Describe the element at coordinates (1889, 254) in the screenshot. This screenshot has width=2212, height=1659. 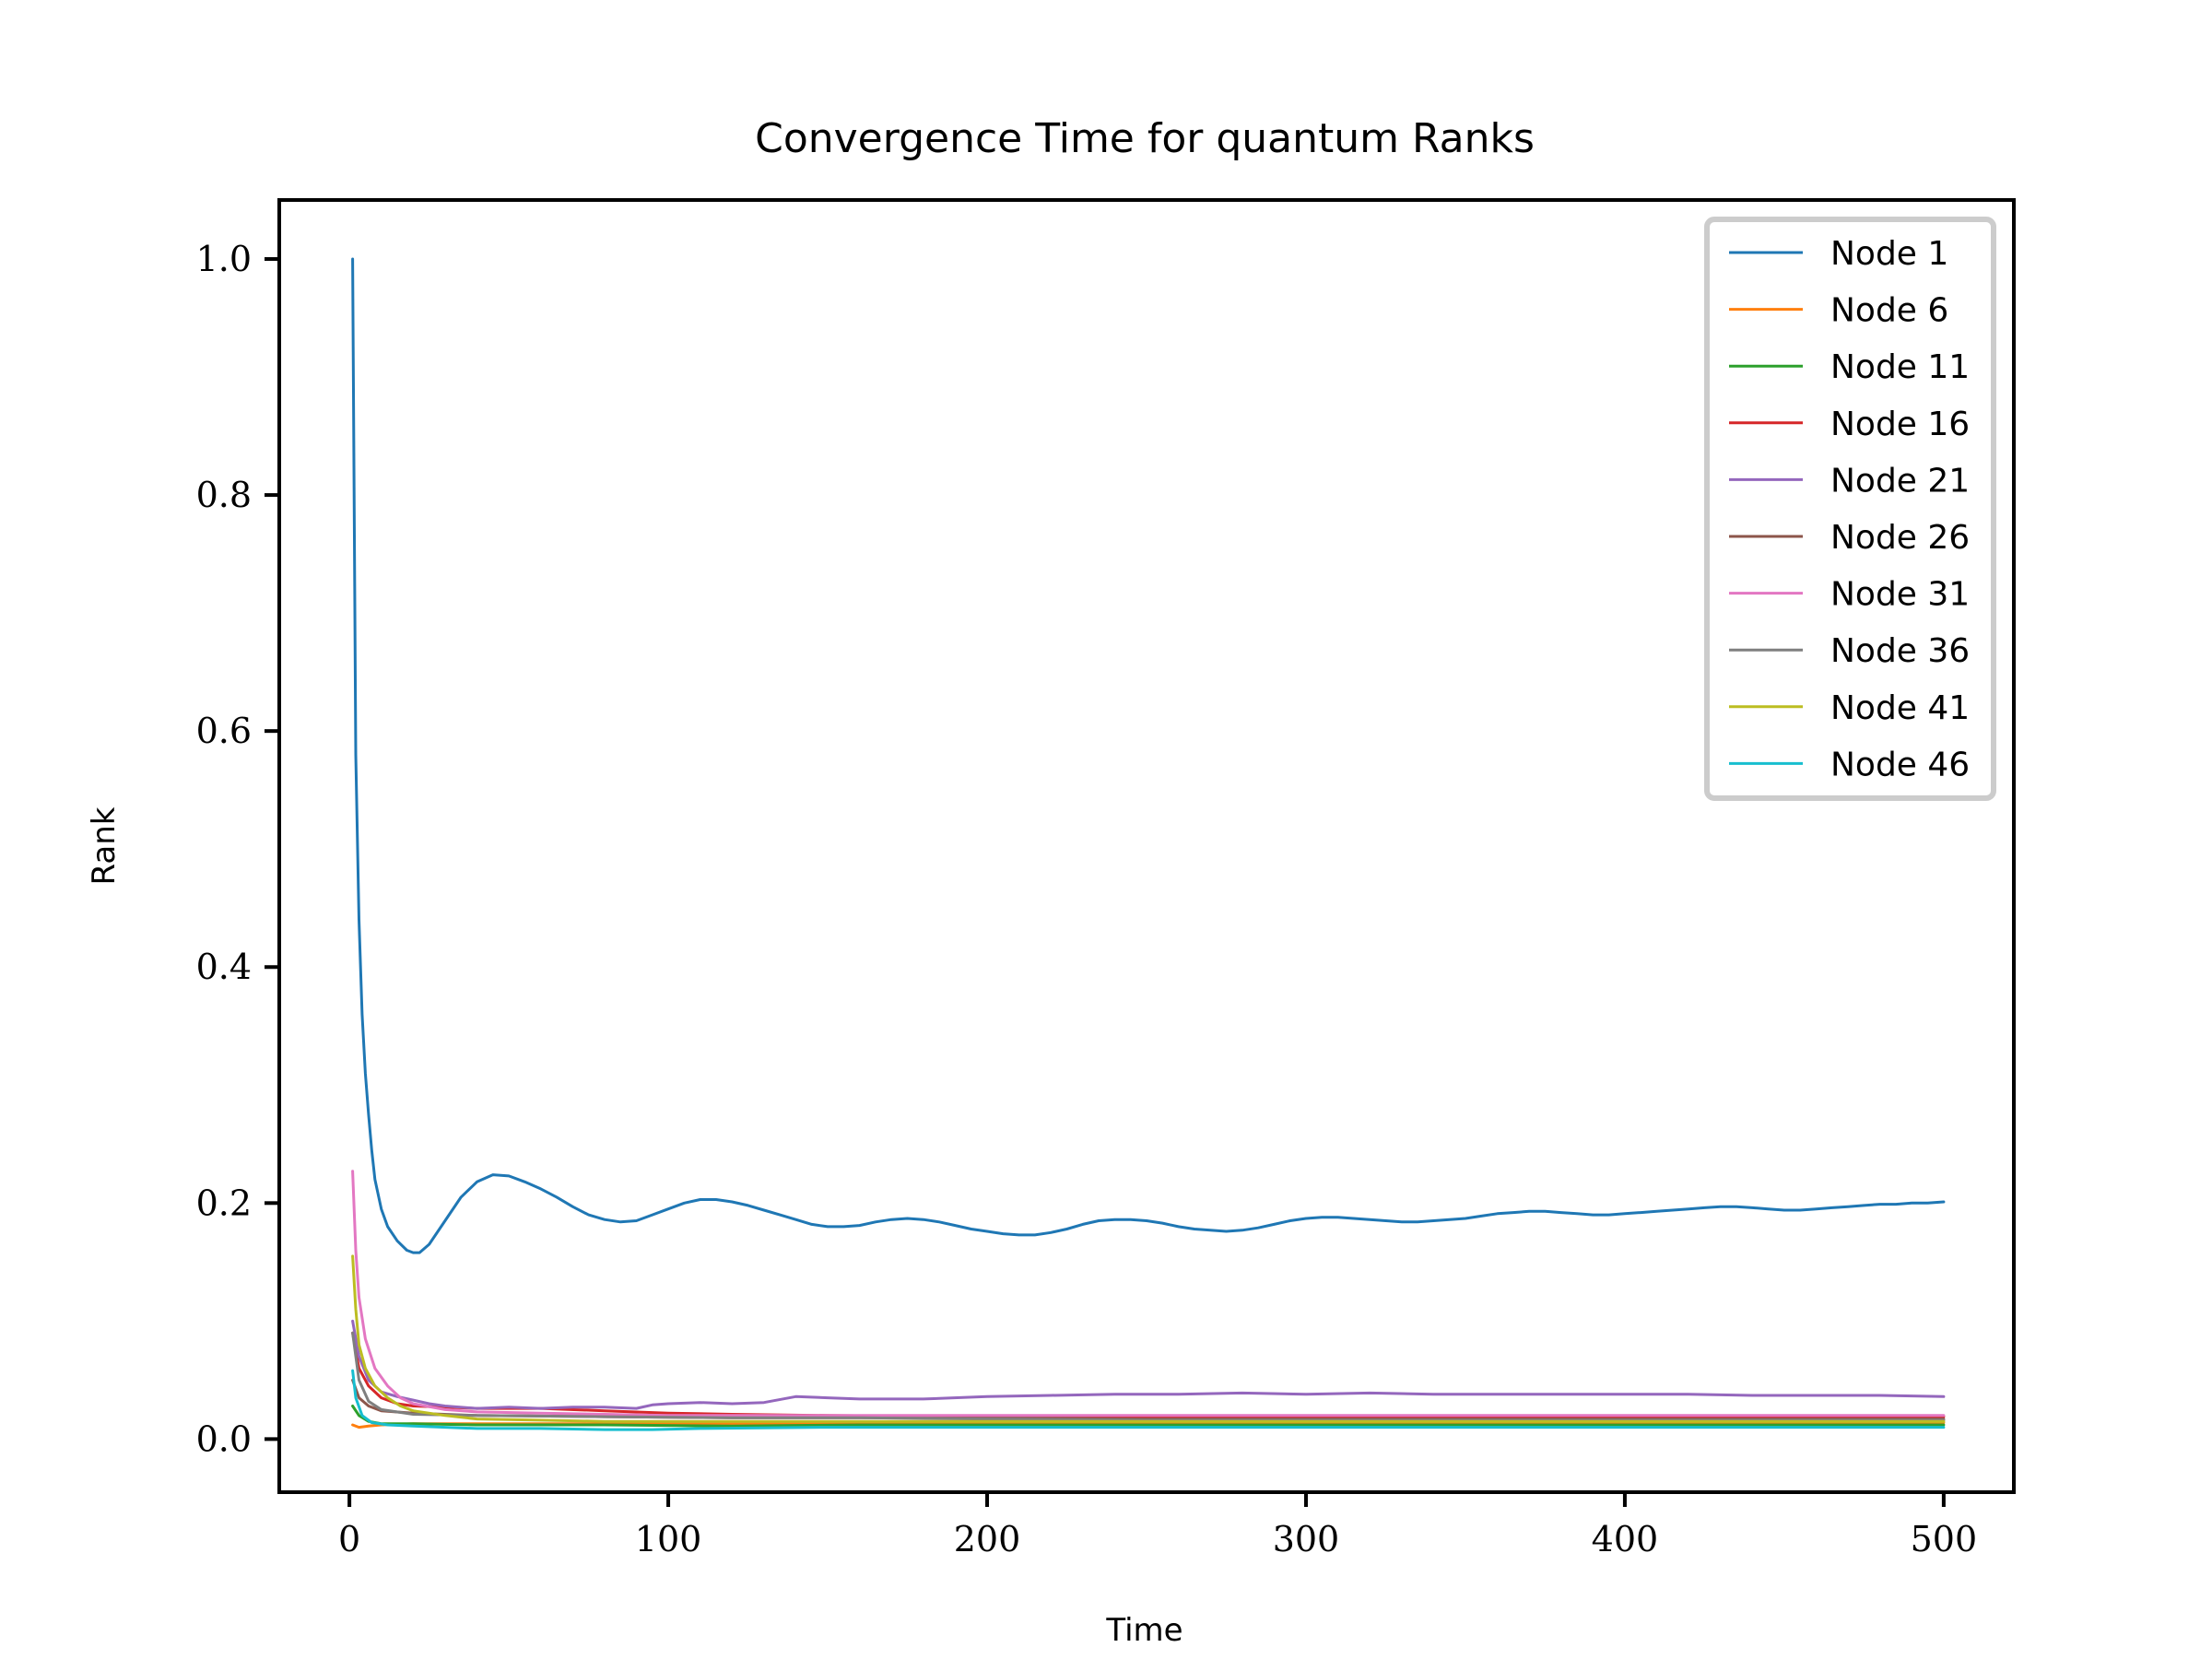
I see `legend-label: Node 1` at that location.